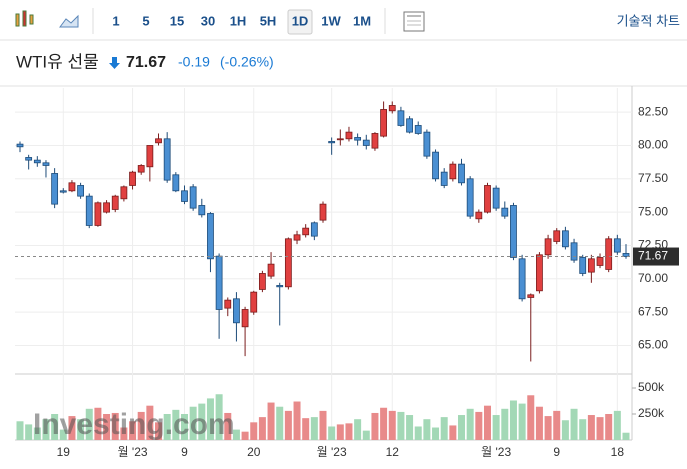 This screenshot has width=687, height=469. Describe the element at coordinates (238, 20) in the screenshot. I see `interval-button: 1H` at that location.